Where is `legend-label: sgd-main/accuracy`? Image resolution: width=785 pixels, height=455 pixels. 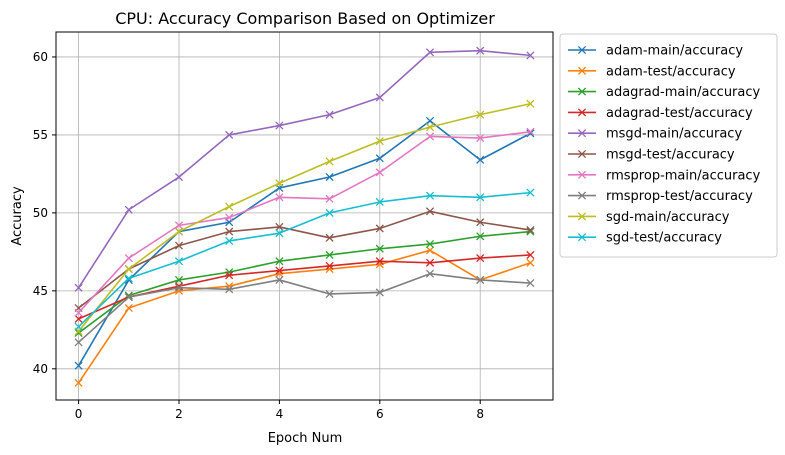
legend-label: sgd-main/accuracy is located at coordinates (668, 217).